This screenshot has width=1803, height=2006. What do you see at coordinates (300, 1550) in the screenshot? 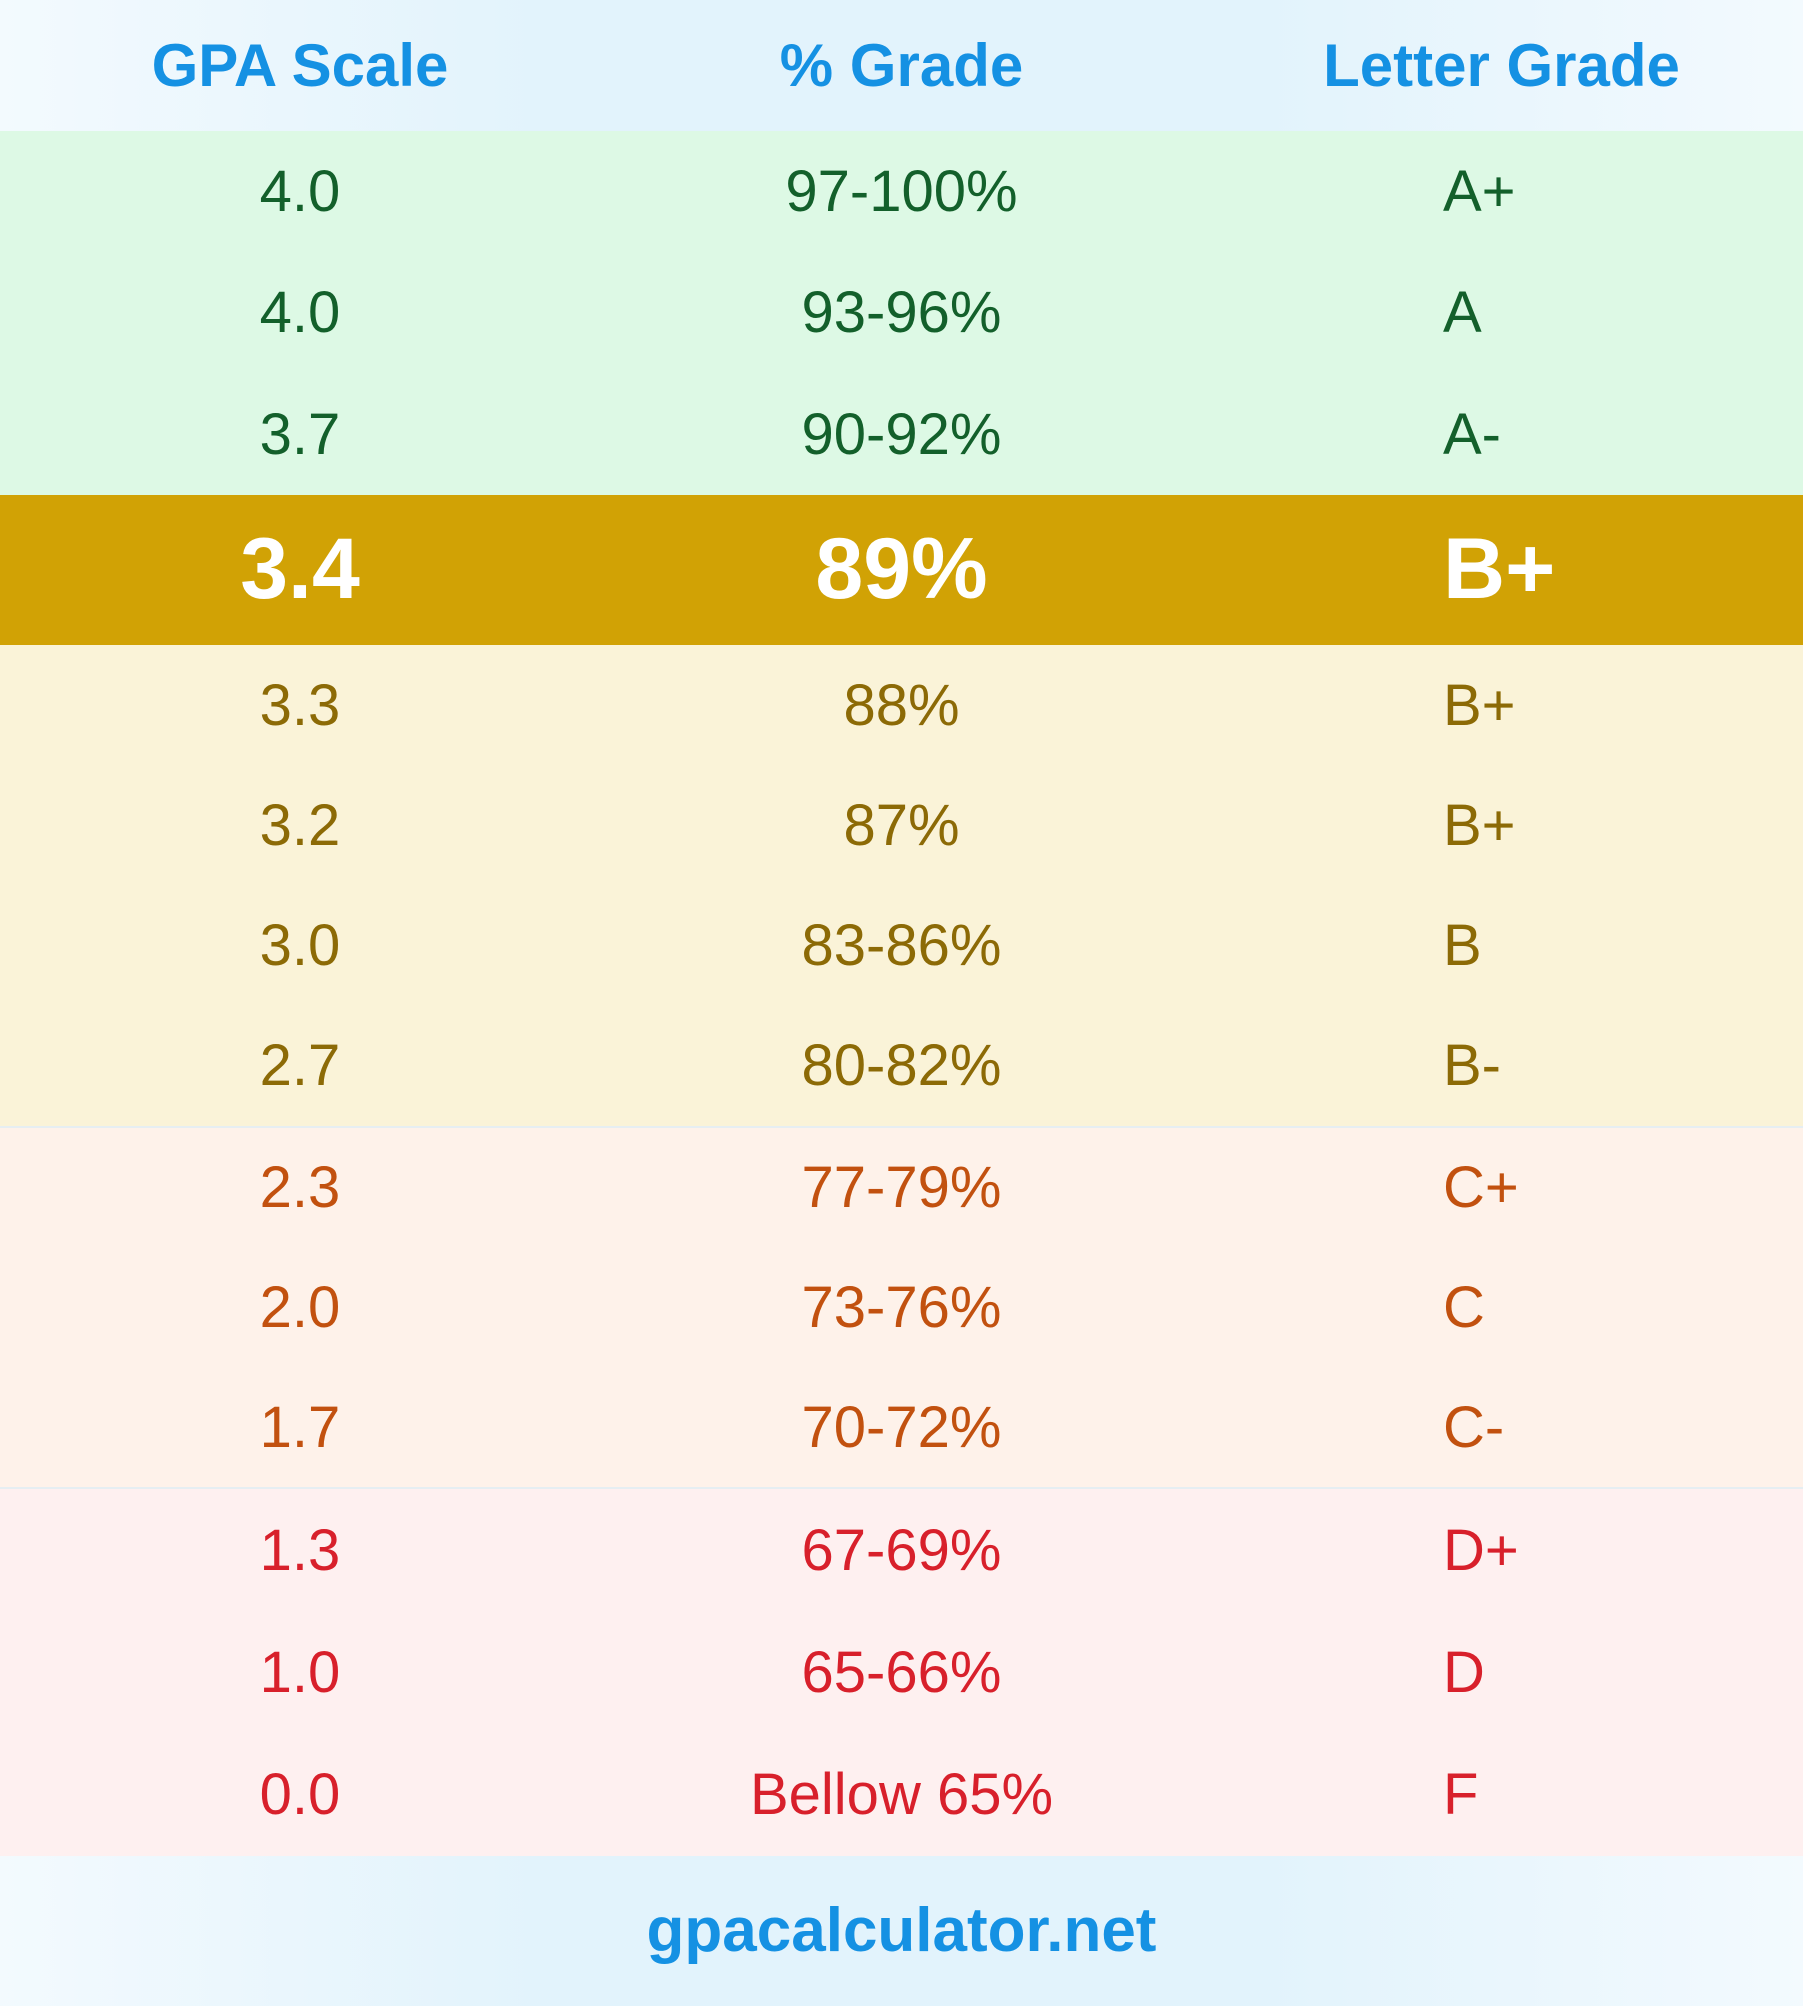
I see `cell-gpa: 1.3` at bounding box center [300, 1550].